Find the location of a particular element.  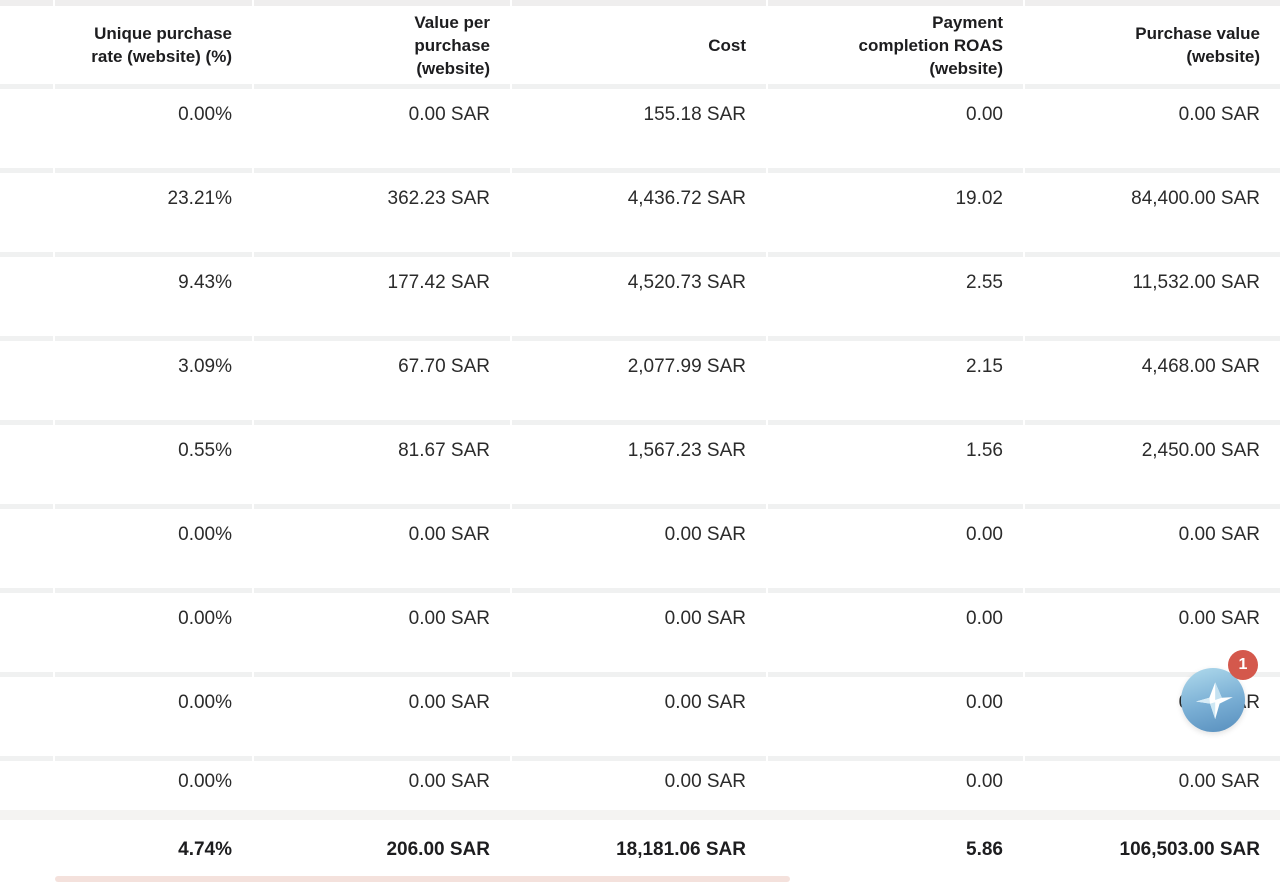

notification-badge: 1 is located at coordinates (1243, 665).